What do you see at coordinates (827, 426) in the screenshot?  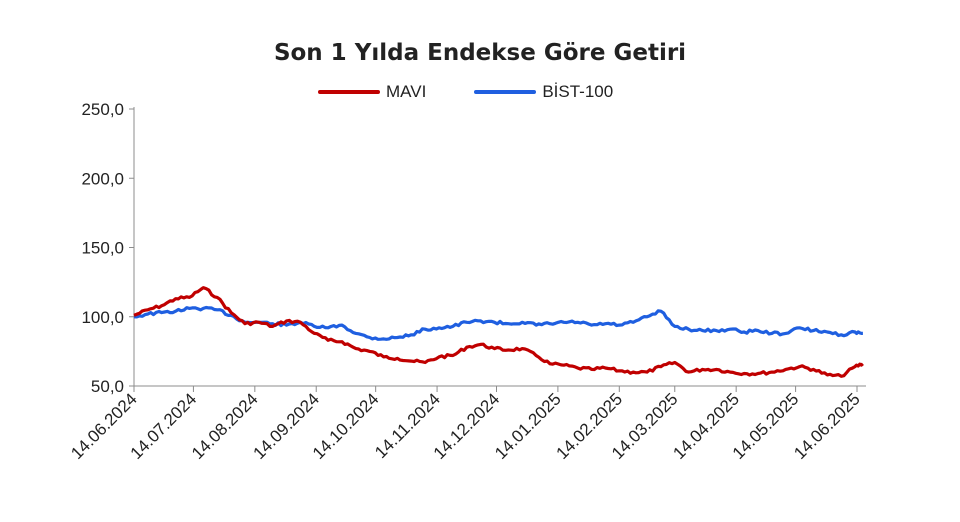 I see `x-tick-label: 14.06.2025` at bounding box center [827, 426].